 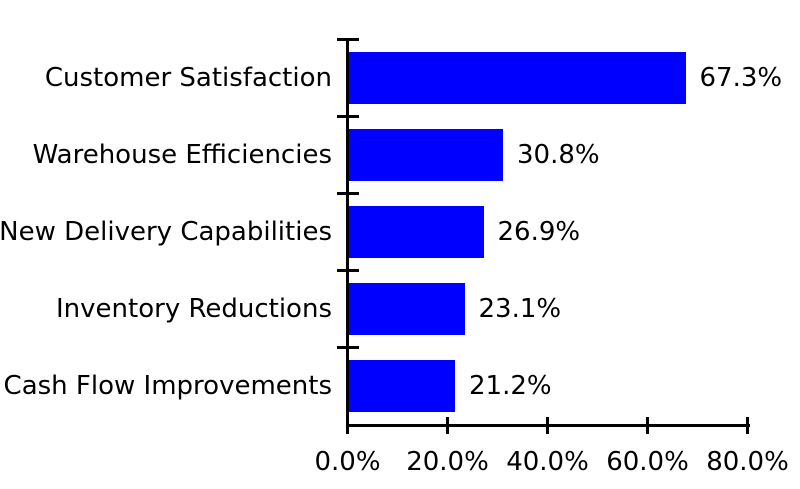 What do you see at coordinates (547, 462) in the screenshot?
I see `x-tick-label: 40.0%` at bounding box center [547, 462].